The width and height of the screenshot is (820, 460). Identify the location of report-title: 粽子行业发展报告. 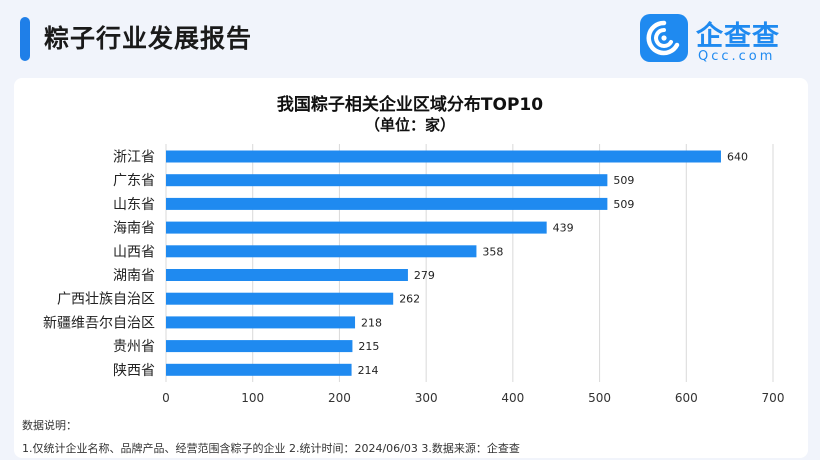
(148, 38).